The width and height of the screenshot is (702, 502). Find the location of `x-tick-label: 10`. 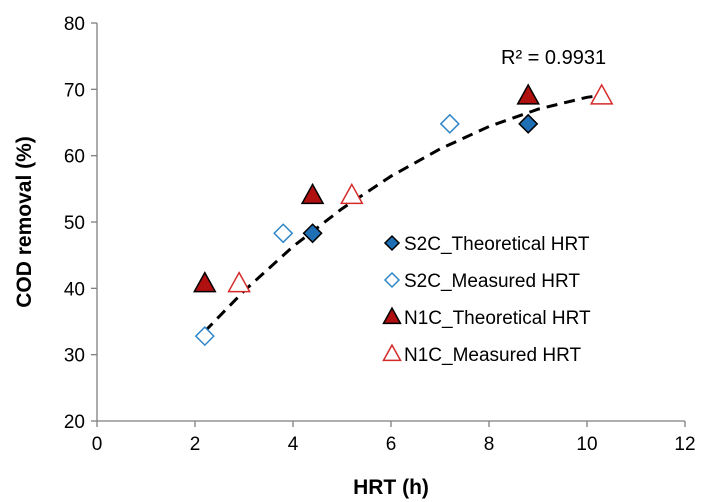

x-tick-label: 10 is located at coordinates (586, 444).